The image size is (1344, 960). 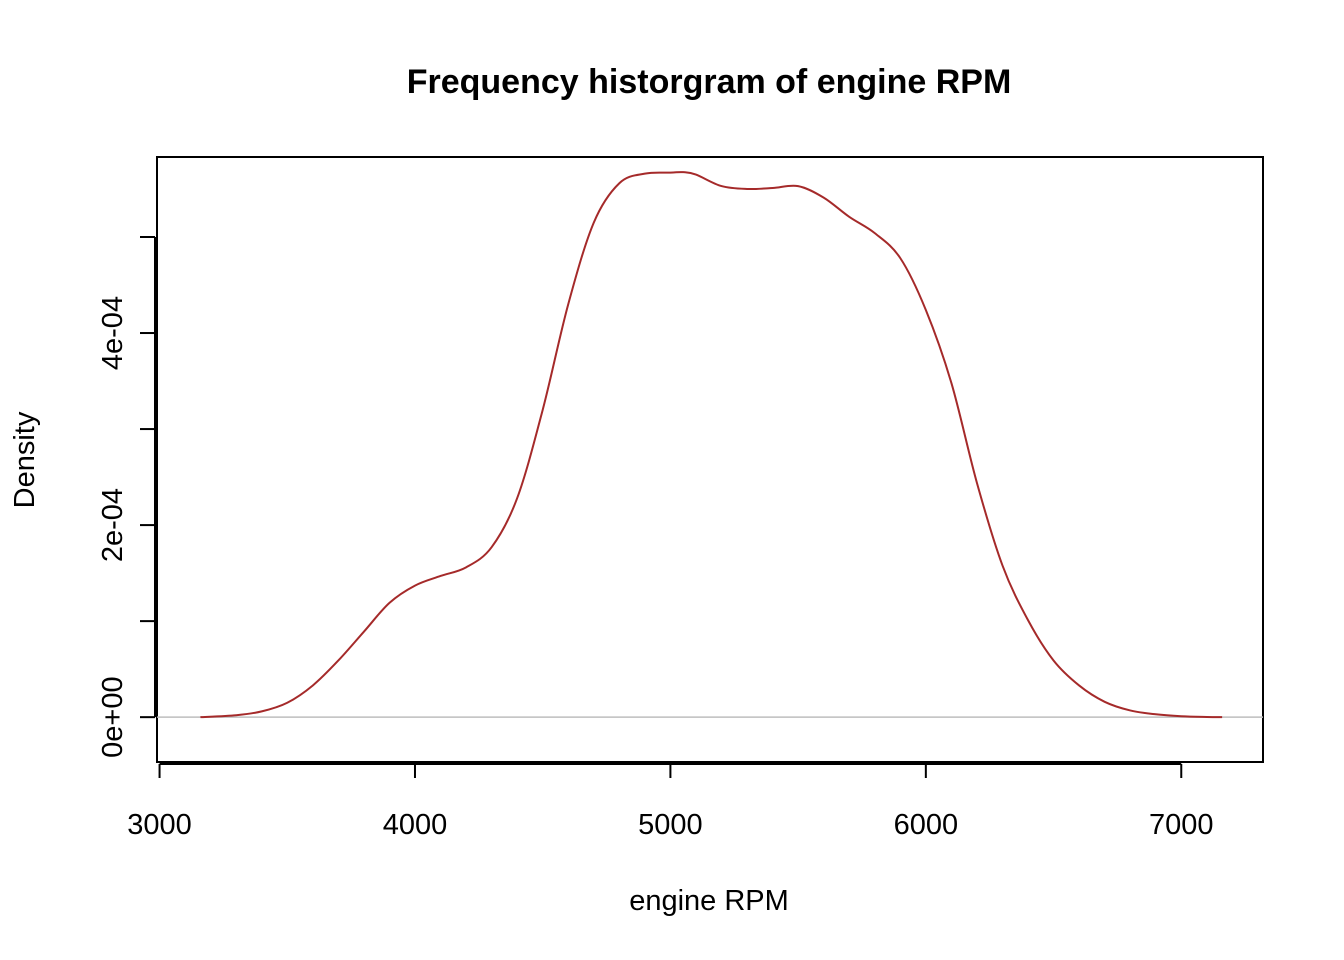 I want to click on y-axis-label: Density, so click(x=25, y=459).